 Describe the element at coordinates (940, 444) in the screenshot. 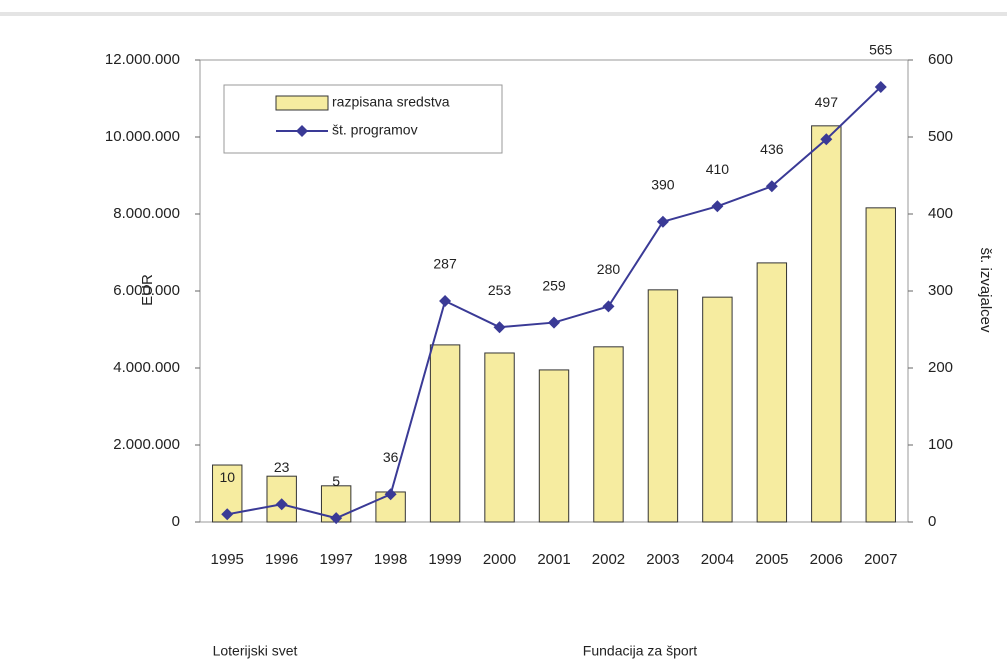

I see `y2-tick-label: 100` at that location.